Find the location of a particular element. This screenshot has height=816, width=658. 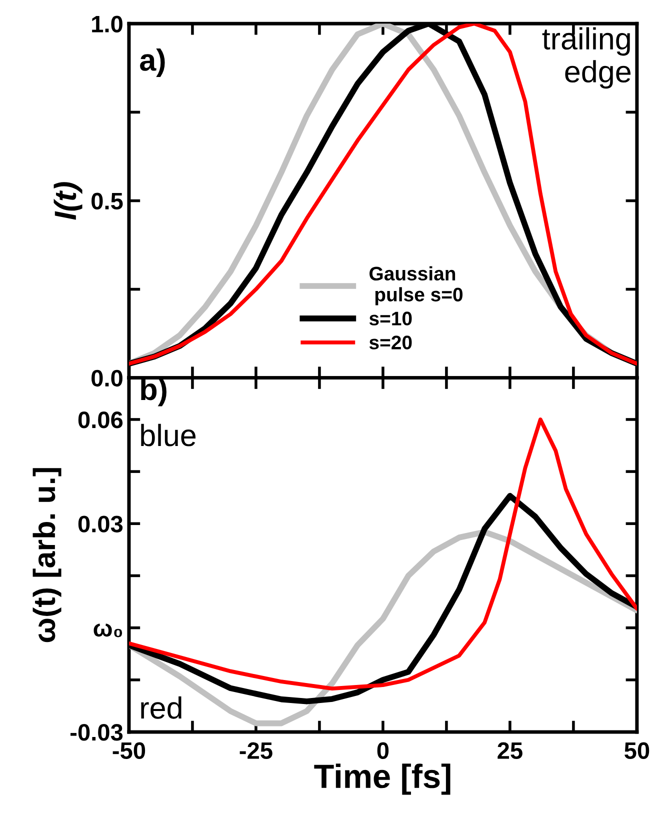

y-tick-label: 0.06 is located at coordinates (100, 420).